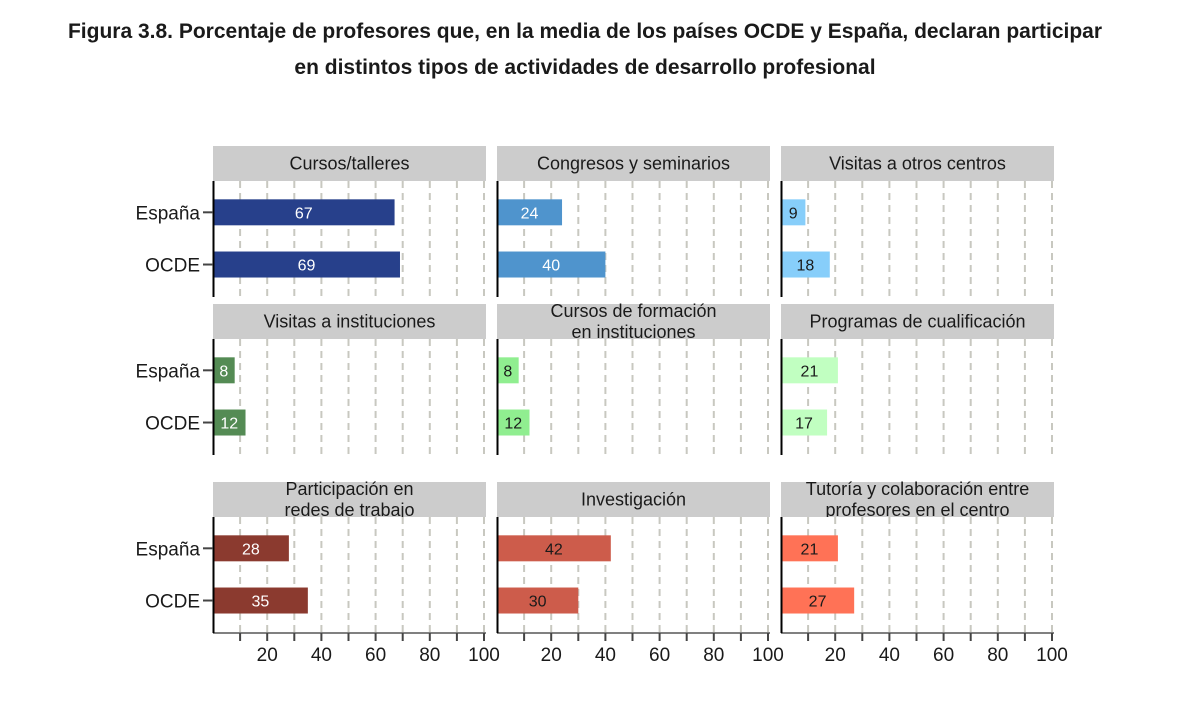 This screenshot has width=1200, height=714. I want to click on panel-cursos-talleres: Cursos/talleres 67 69 España OCDE, so click(311, 221).